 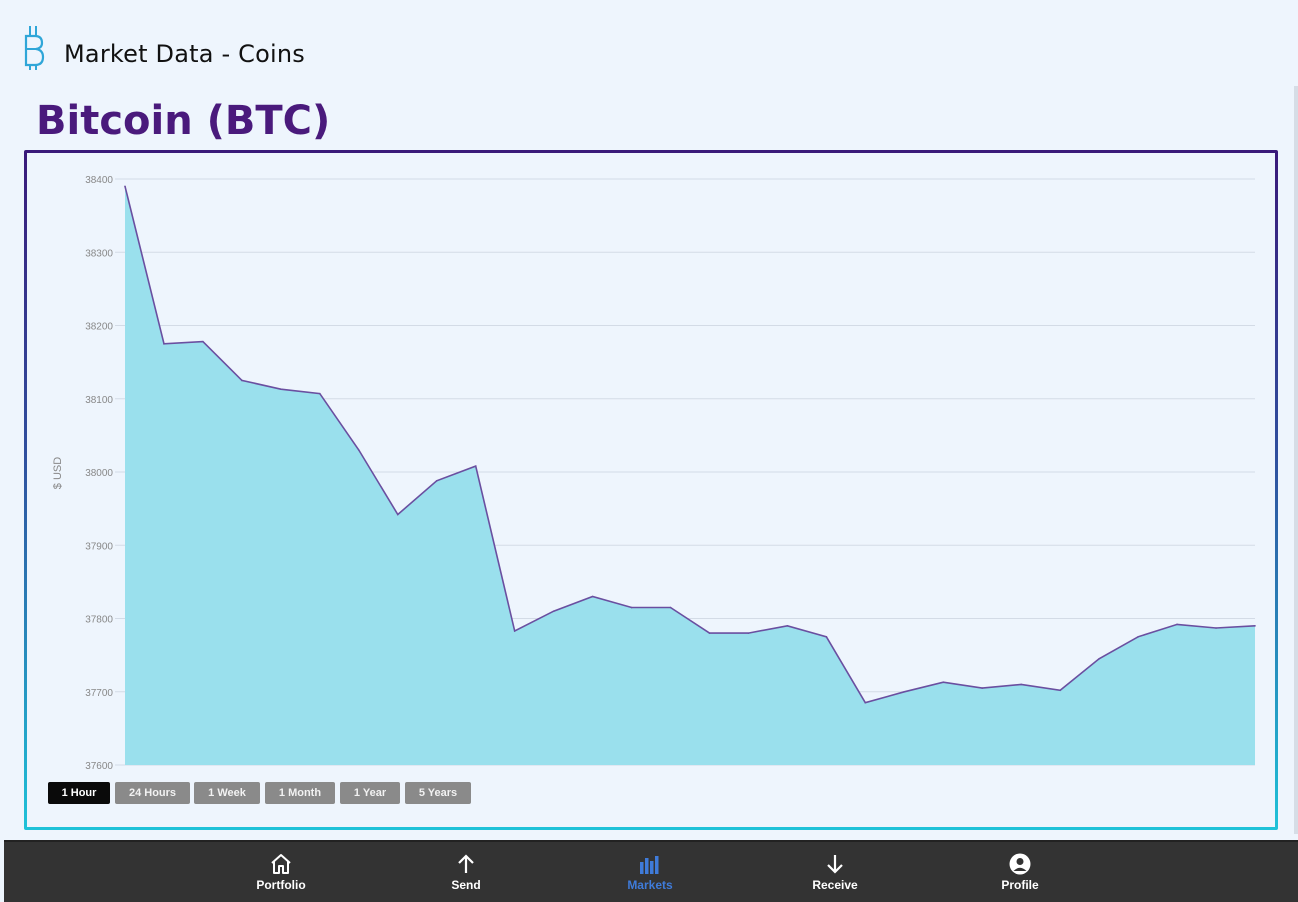 What do you see at coordinates (99, 620) in the screenshot?
I see `y-tick-label: 37800` at bounding box center [99, 620].